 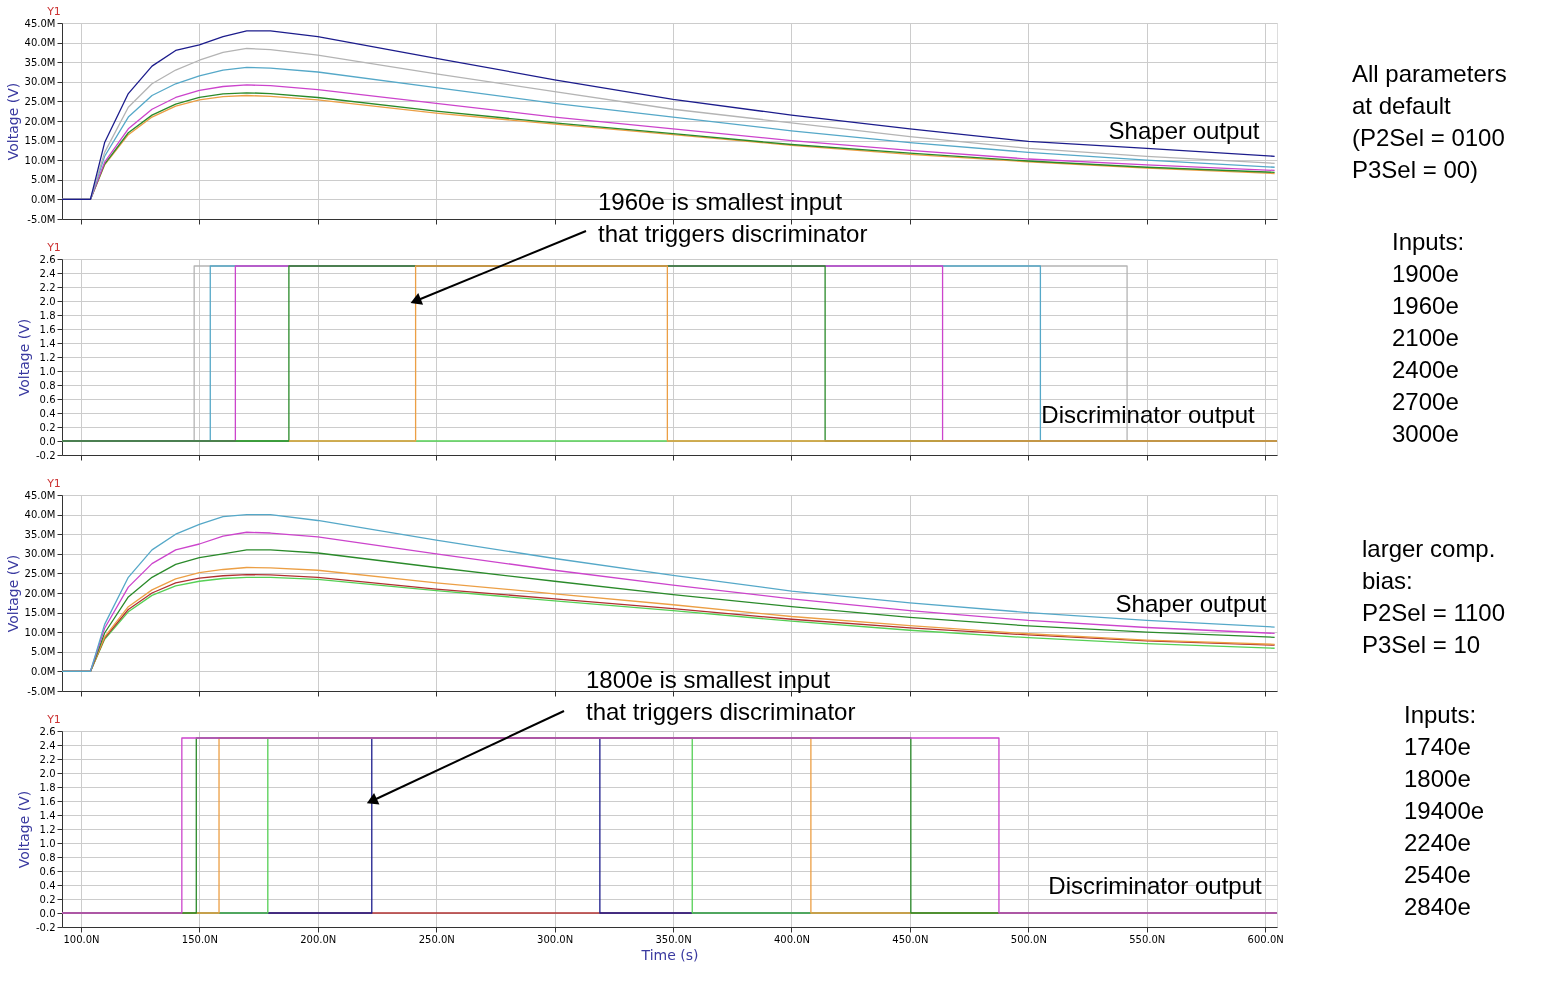 What do you see at coordinates (81, 939) in the screenshot?
I see `x-tick-label: 100.0N` at bounding box center [81, 939].